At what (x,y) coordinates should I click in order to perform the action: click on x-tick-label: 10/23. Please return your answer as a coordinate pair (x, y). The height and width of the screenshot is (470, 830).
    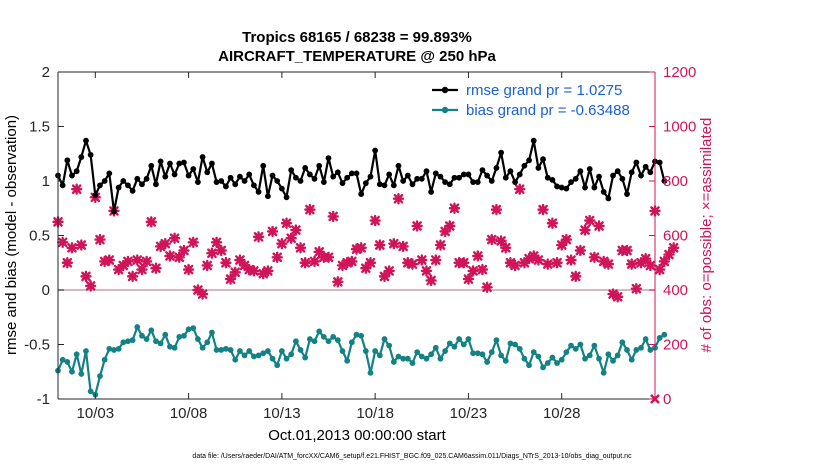
    Looking at the image, I should click on (469, 413).